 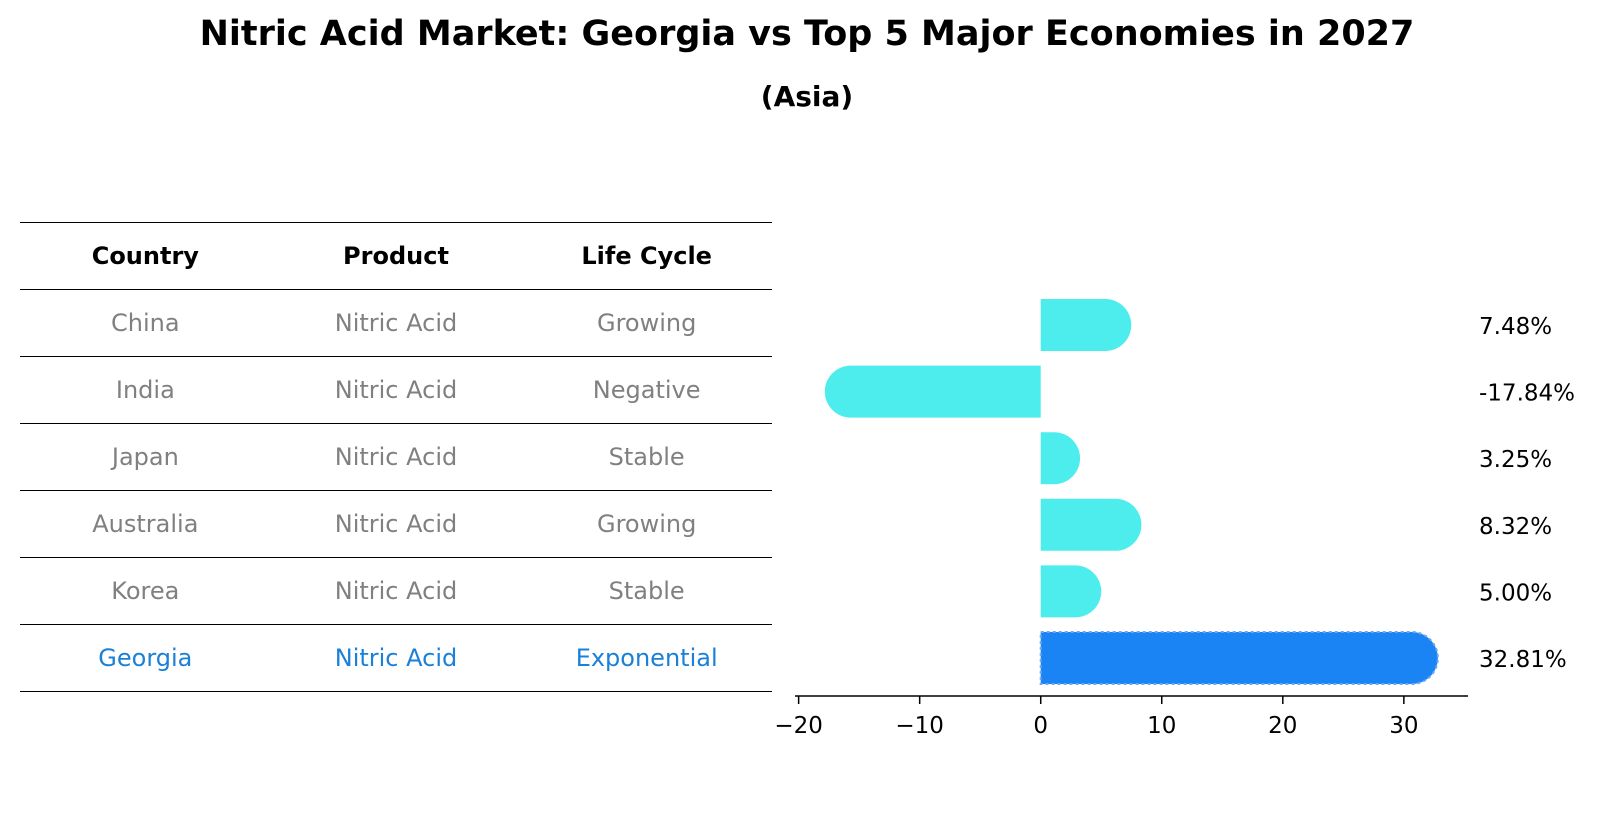 I want to click on x-tick-label: 30, so click(x=1403, y=726).